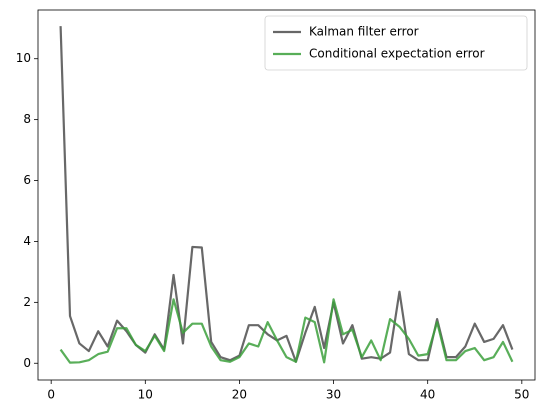  I want to click on legend-label: Kalman filter error, so click(364, 32).